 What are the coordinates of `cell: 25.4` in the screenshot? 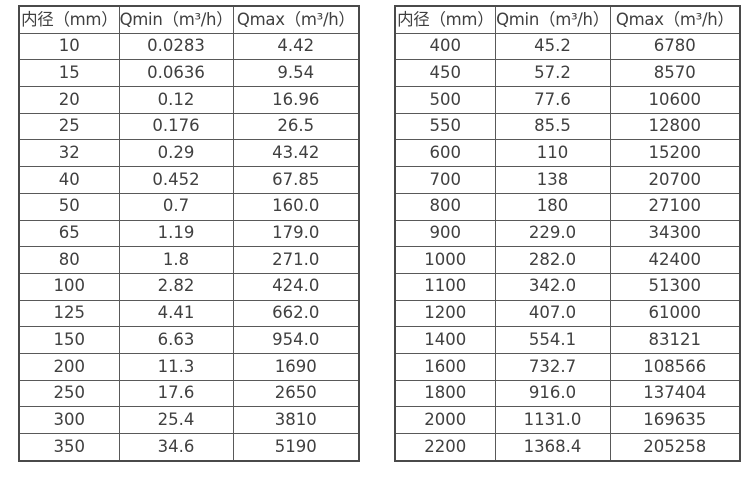 It's located at (176, 420).